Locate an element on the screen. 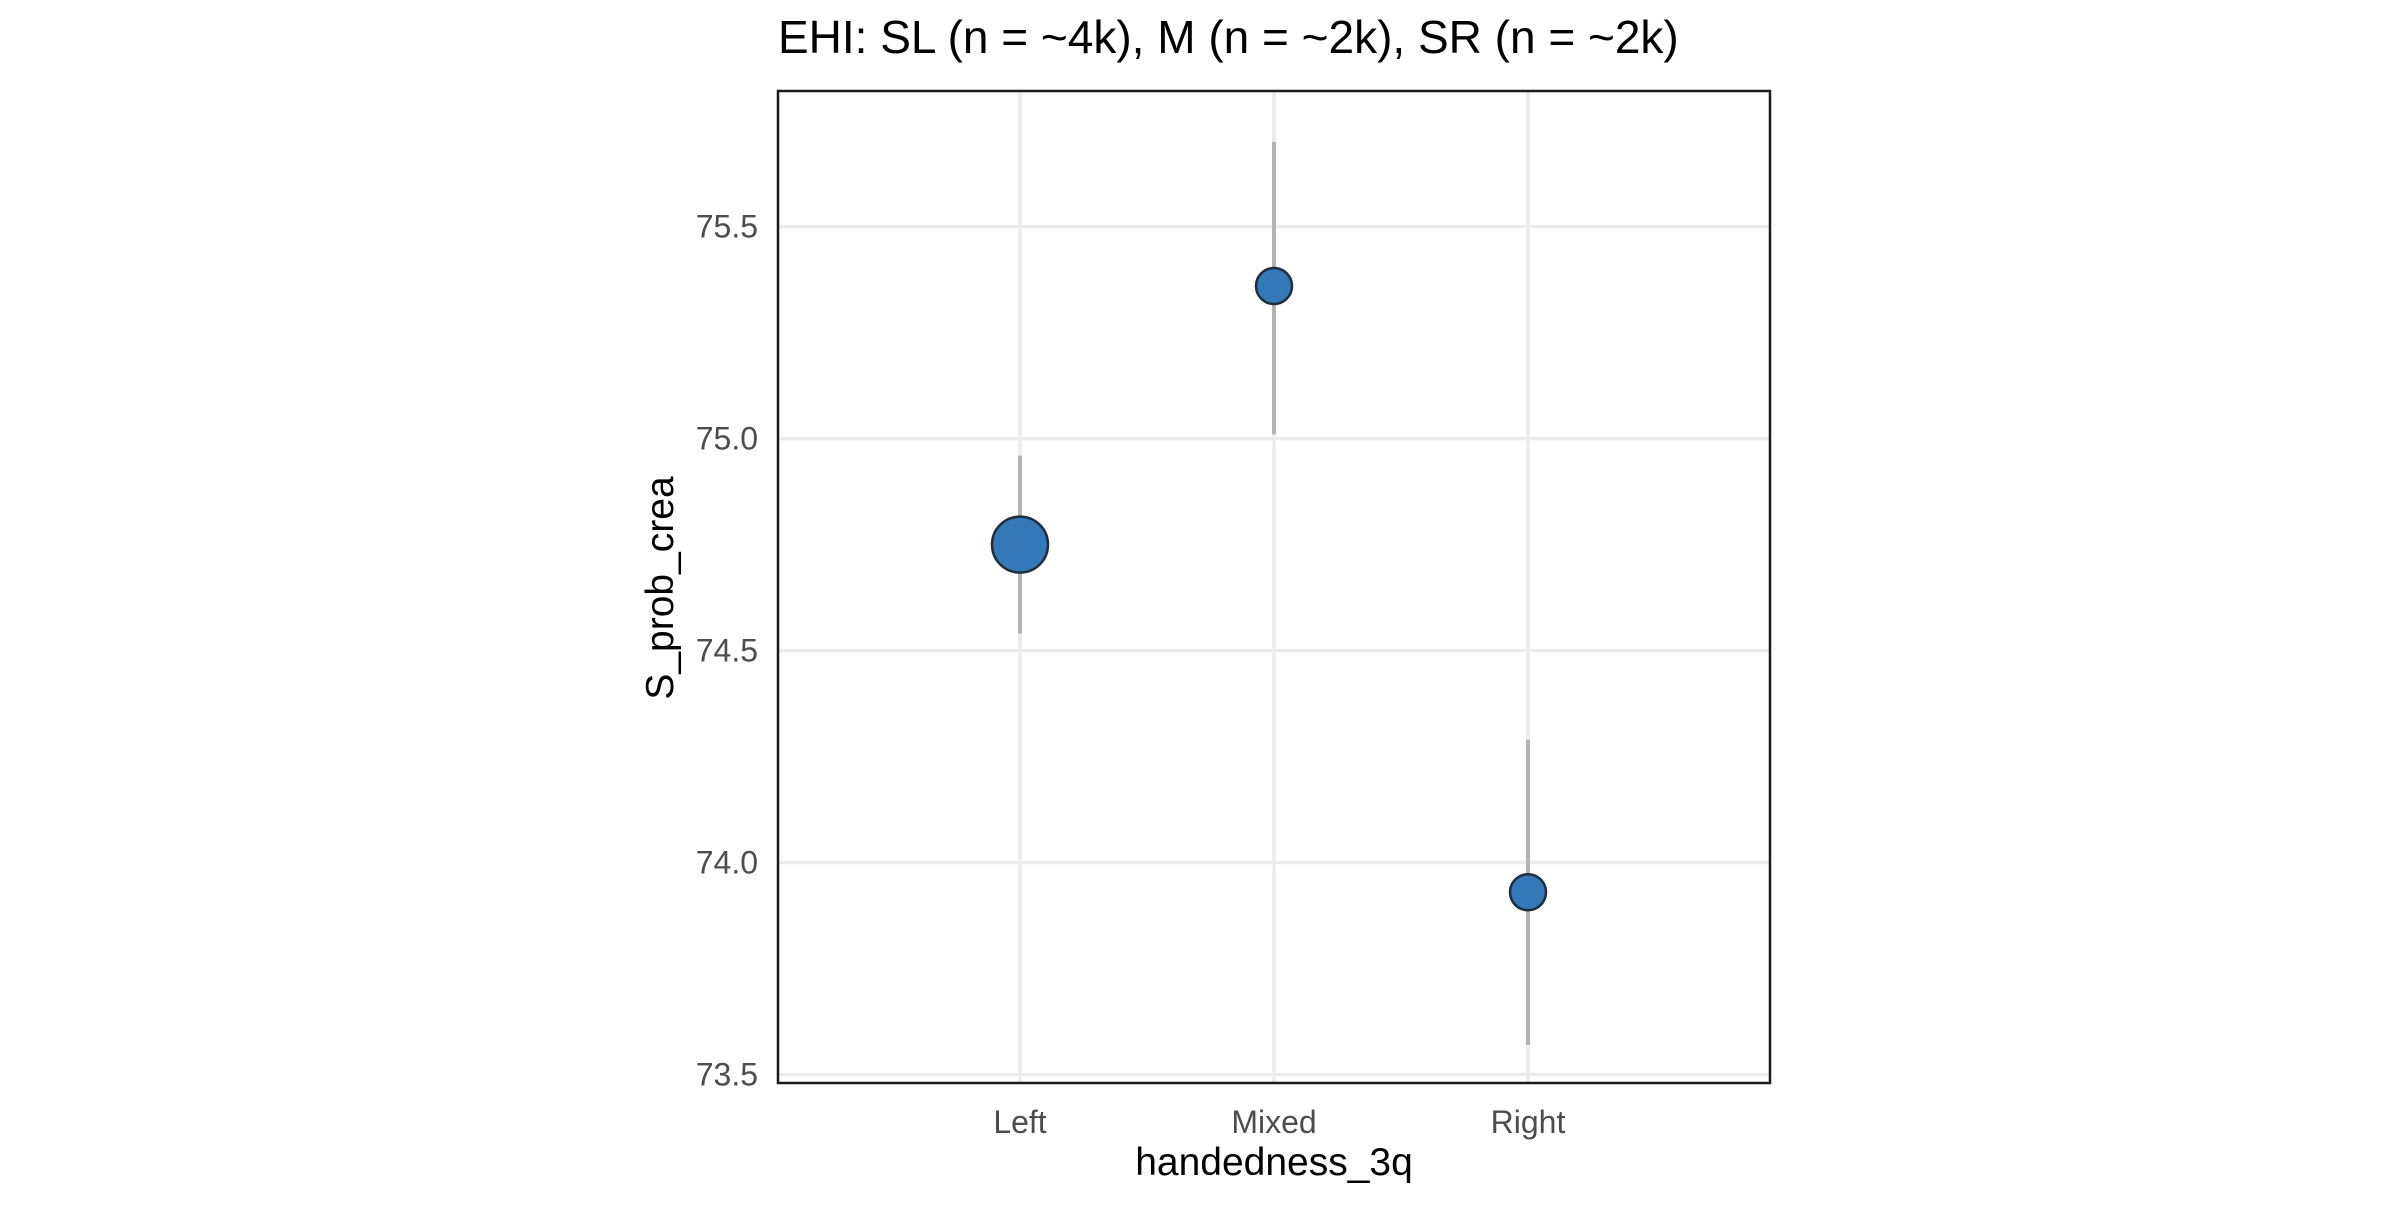  x-tick-label: Left is located at coordinates (1019, 1122).